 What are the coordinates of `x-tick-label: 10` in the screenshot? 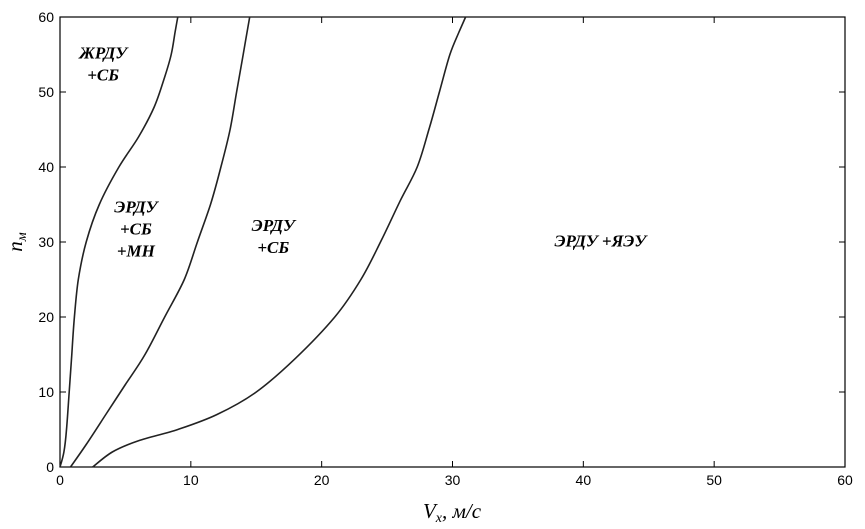 It's located at (191, 480).